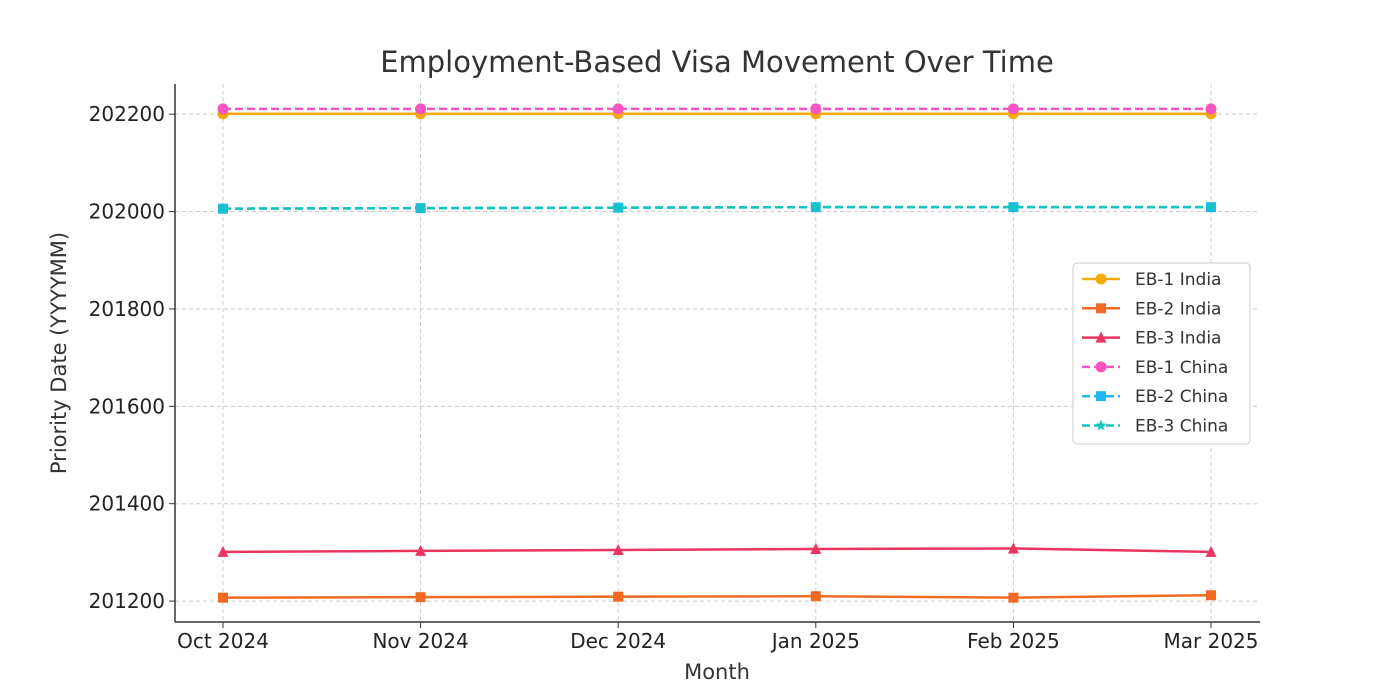  What do you see at coordinates (1178, 309) in the screenshot?
I see `legend-label: EB-2 India` at bounding box center [1178, 309].